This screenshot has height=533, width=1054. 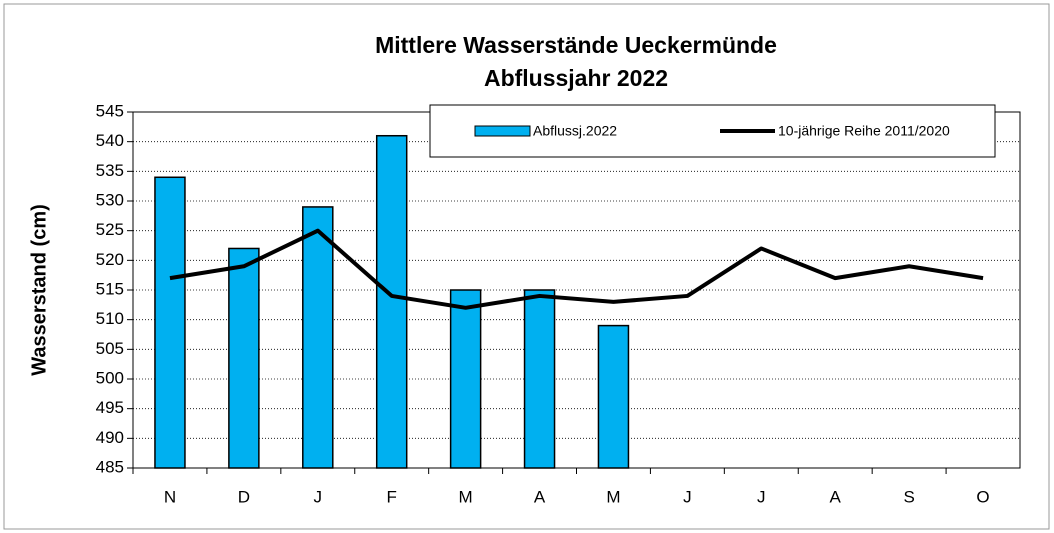 What do you see at coordinates (392, 496) in the screenshot?
I see `x-tick-label: F` at bounding box center [392, 496].